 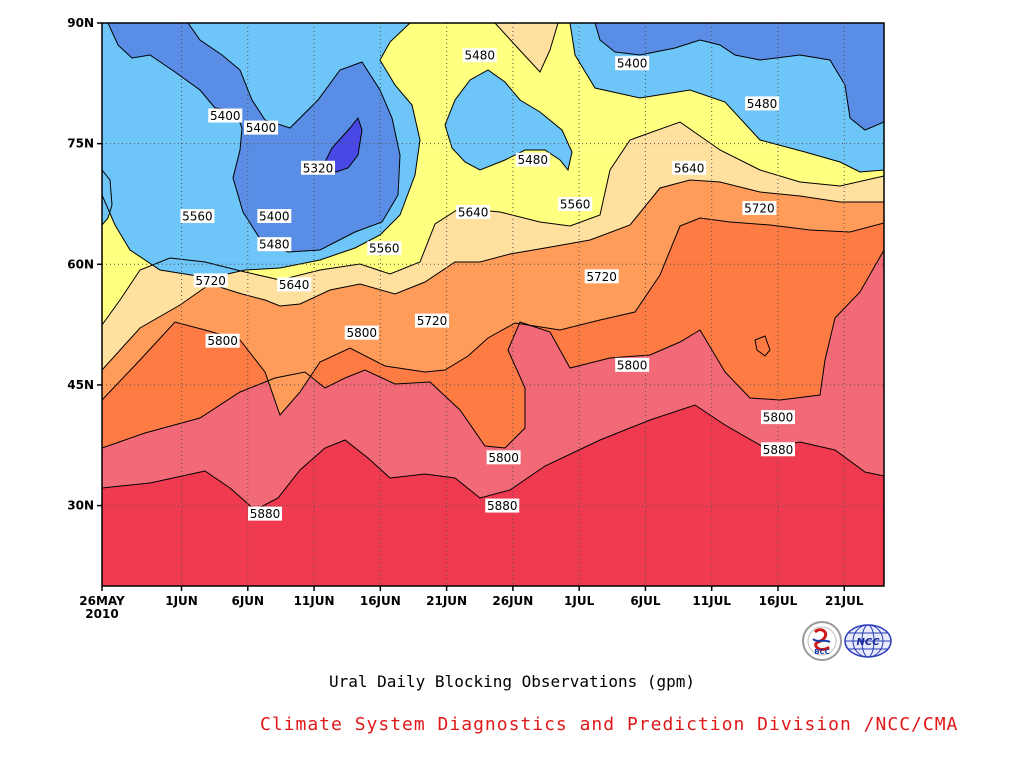 What do you see at coordinates (778, 601) in the screenshot?
I see `x-tick-label: 16JUL` at bounding box center [778, 601].